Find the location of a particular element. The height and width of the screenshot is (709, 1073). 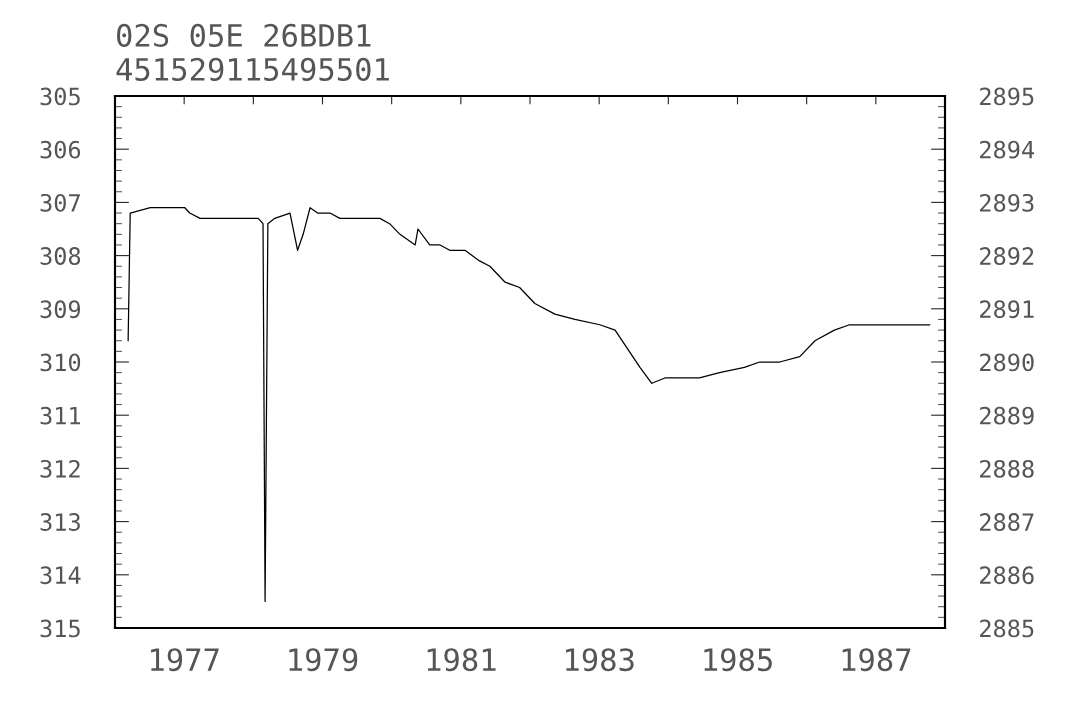

chart-title: 02S 05E 26BDB1 is located at coordinates (243, 35).